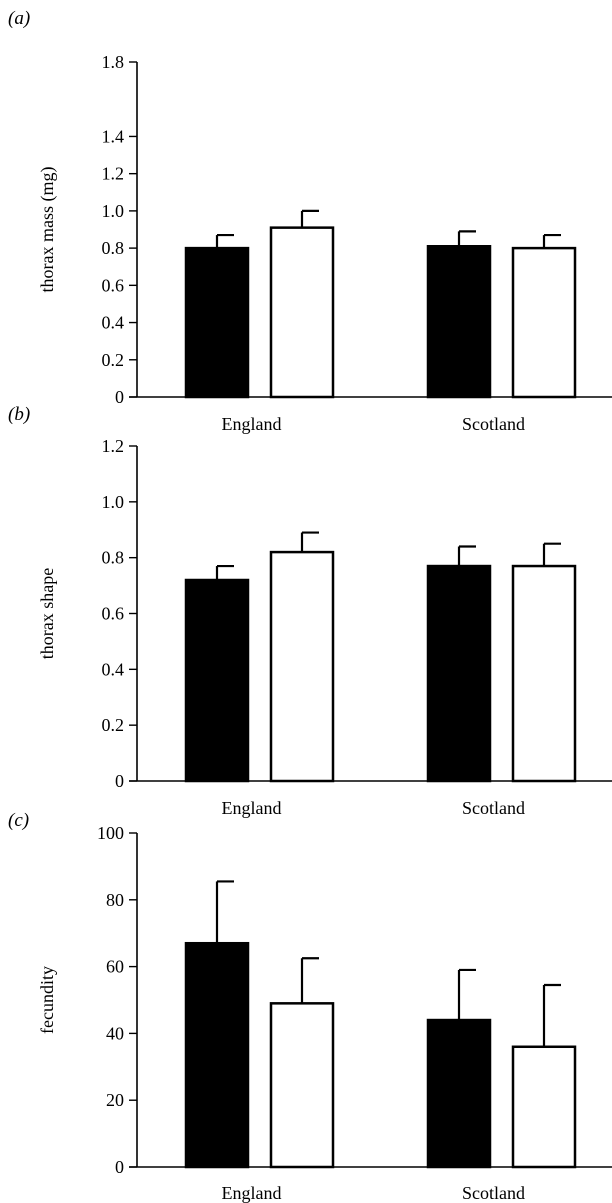 This screenshot has height=1203, width=612. Describe the element at coordinates (115, 967) in the screenshot. I see `y-tick-label: 60` at that location.